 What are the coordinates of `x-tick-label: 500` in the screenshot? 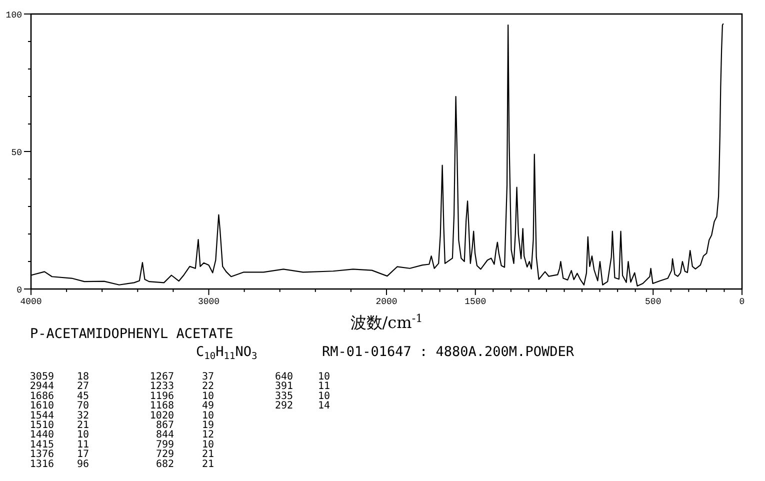 It's located at (653, 302).